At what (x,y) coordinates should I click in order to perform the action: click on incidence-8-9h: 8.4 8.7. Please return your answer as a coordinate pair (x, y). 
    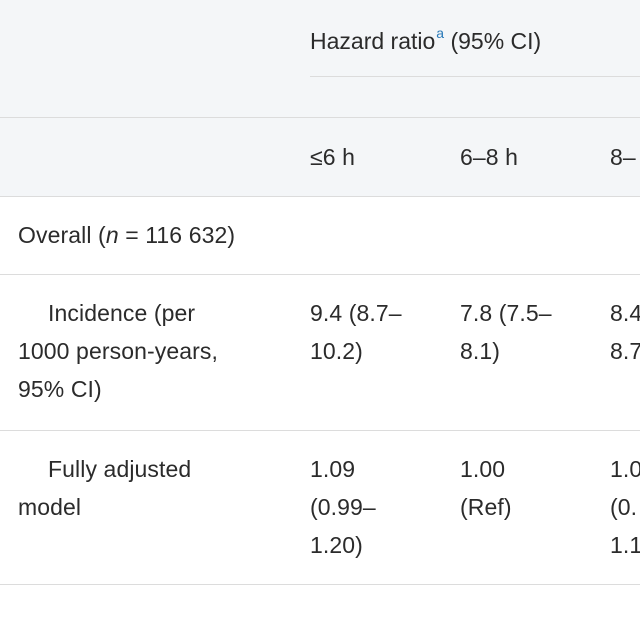
    Looking at the image, I should click on (625, 332).